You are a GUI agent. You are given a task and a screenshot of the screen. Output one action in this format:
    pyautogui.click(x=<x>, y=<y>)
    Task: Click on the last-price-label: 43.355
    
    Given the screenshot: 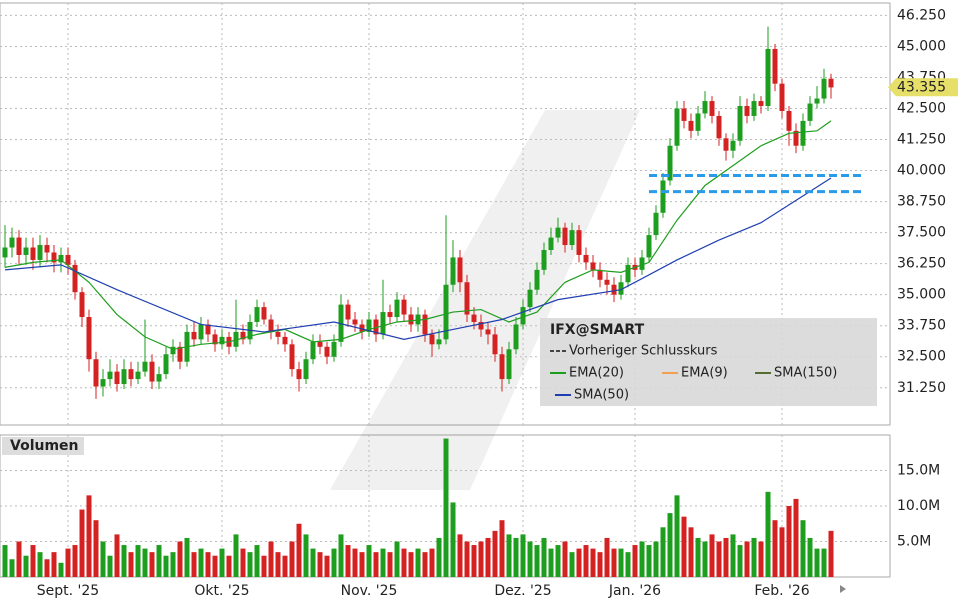 What is the action you would take?
    pyautogui.click(x=921, y=87)
    